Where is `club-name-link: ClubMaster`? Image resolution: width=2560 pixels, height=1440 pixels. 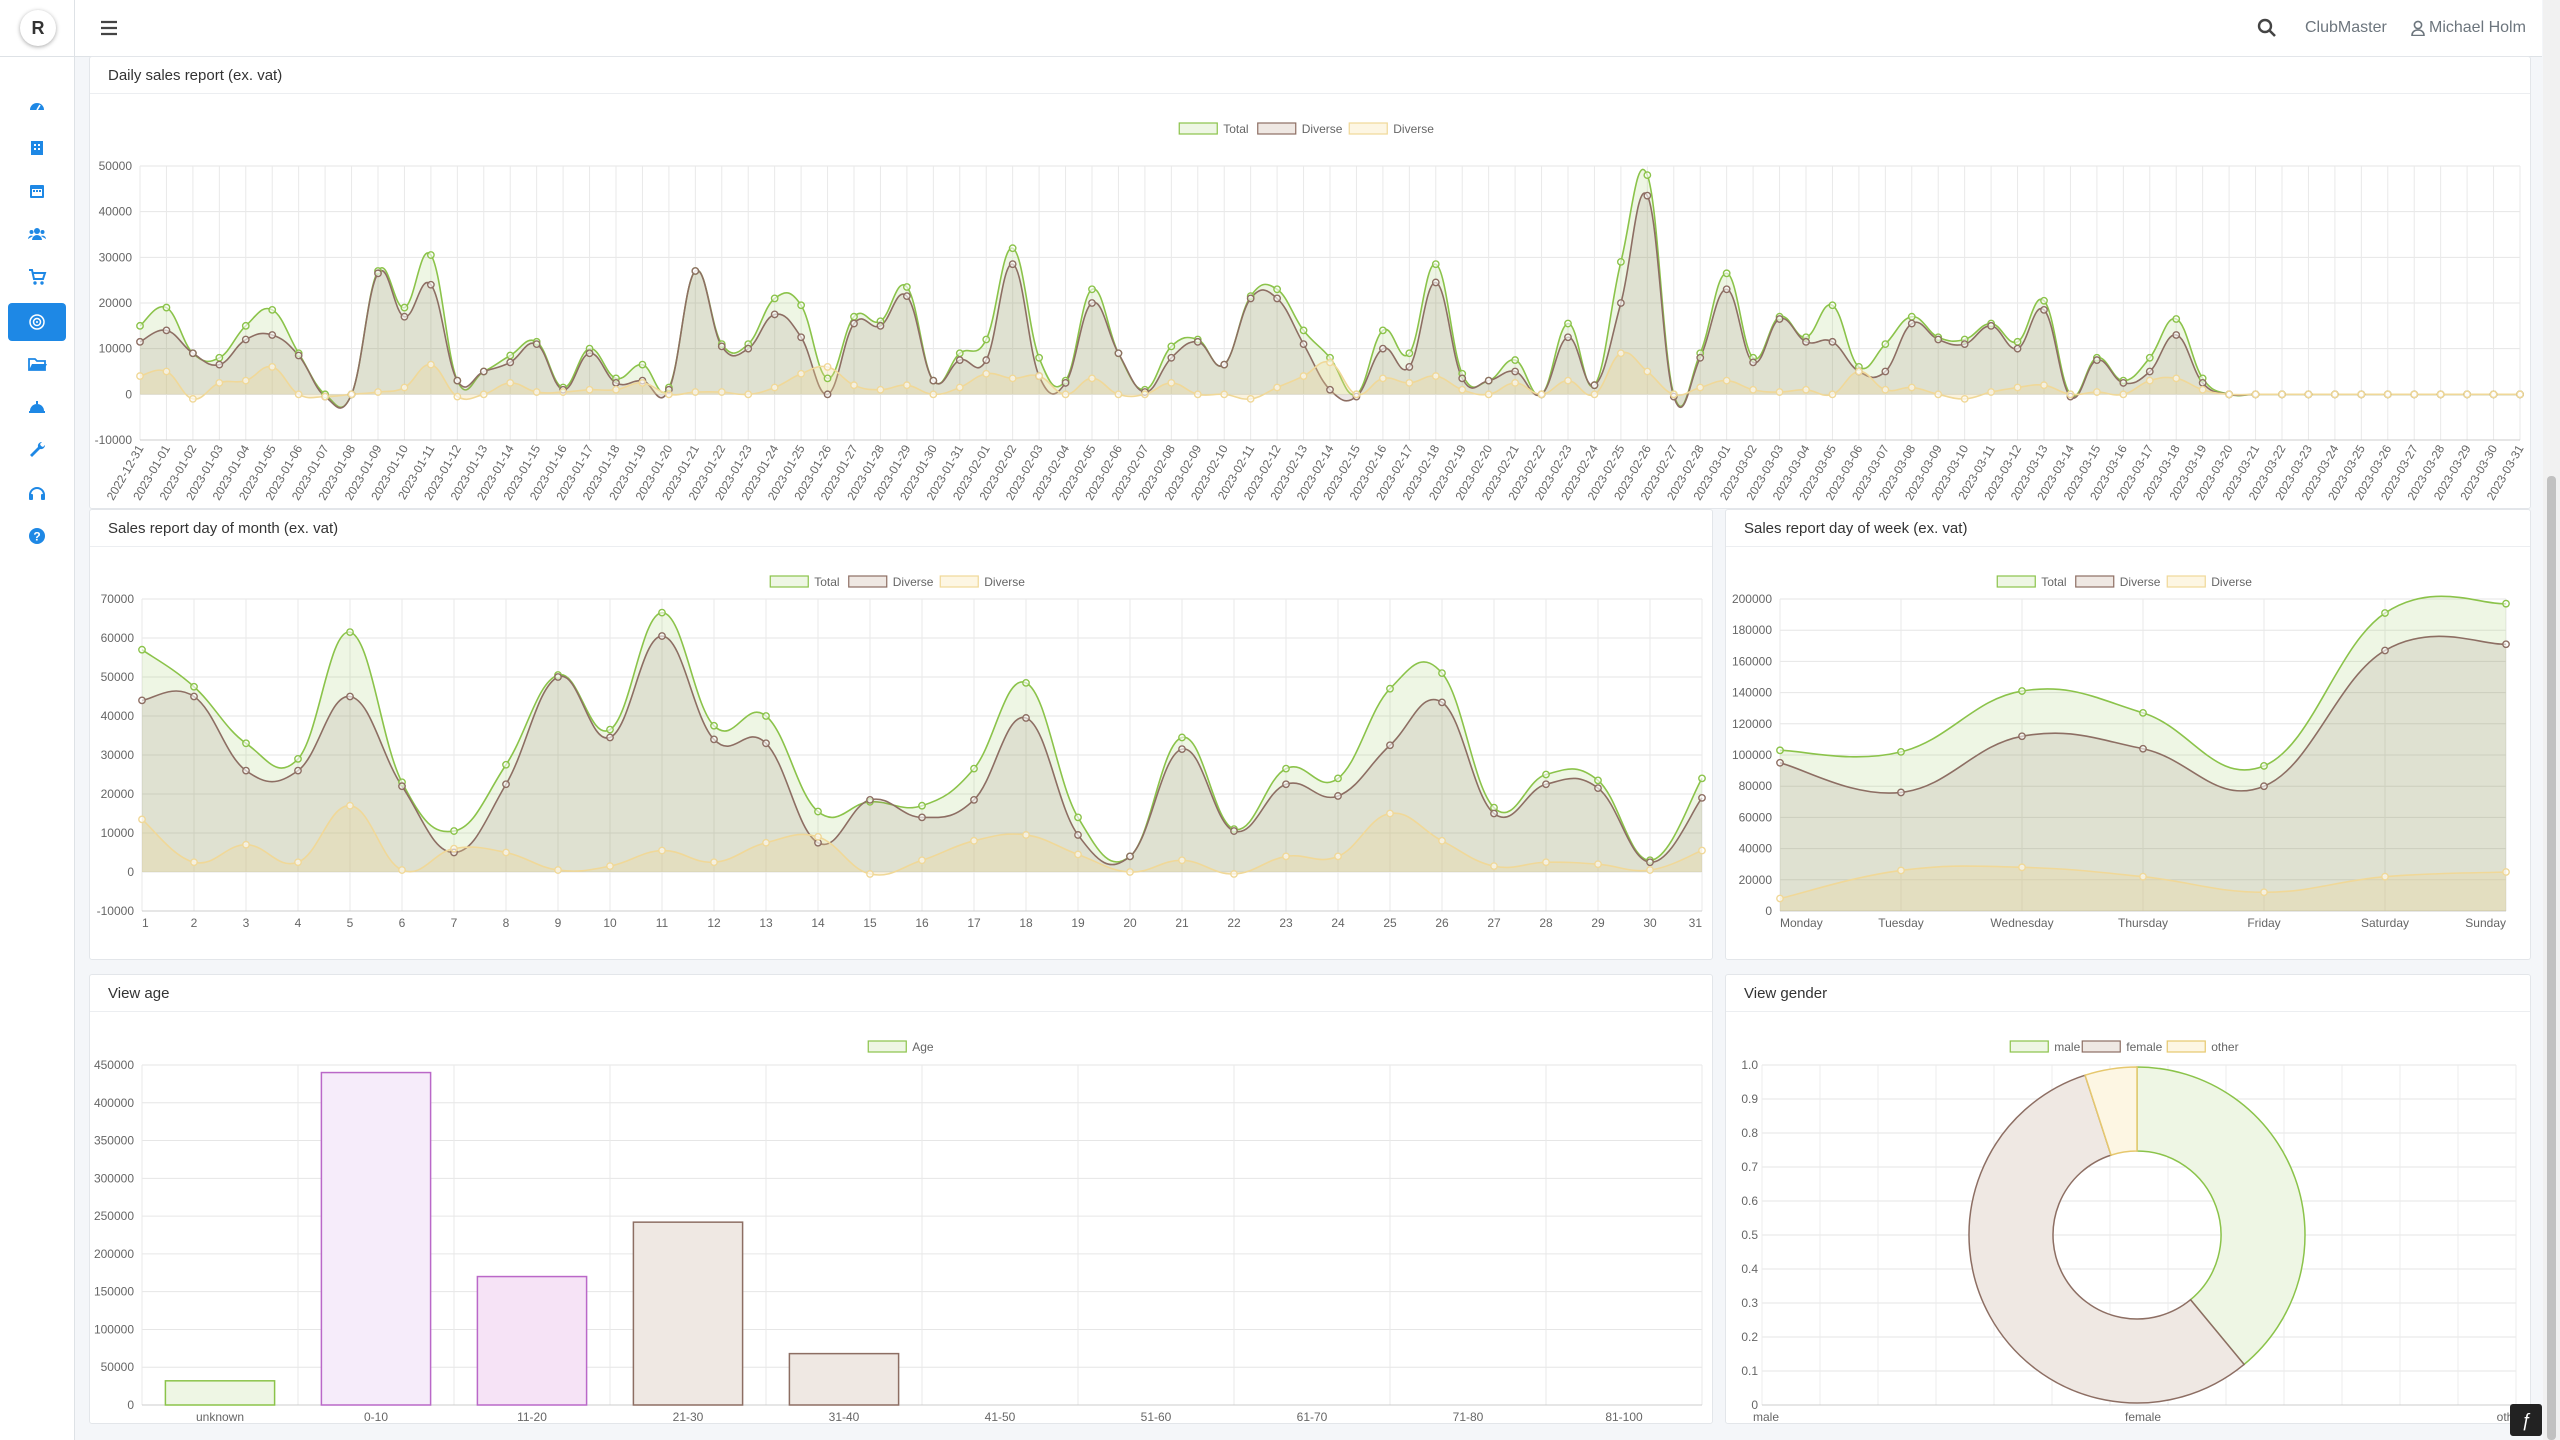
club-name-link: ClubMaster is located at coordinates (2346, 27).